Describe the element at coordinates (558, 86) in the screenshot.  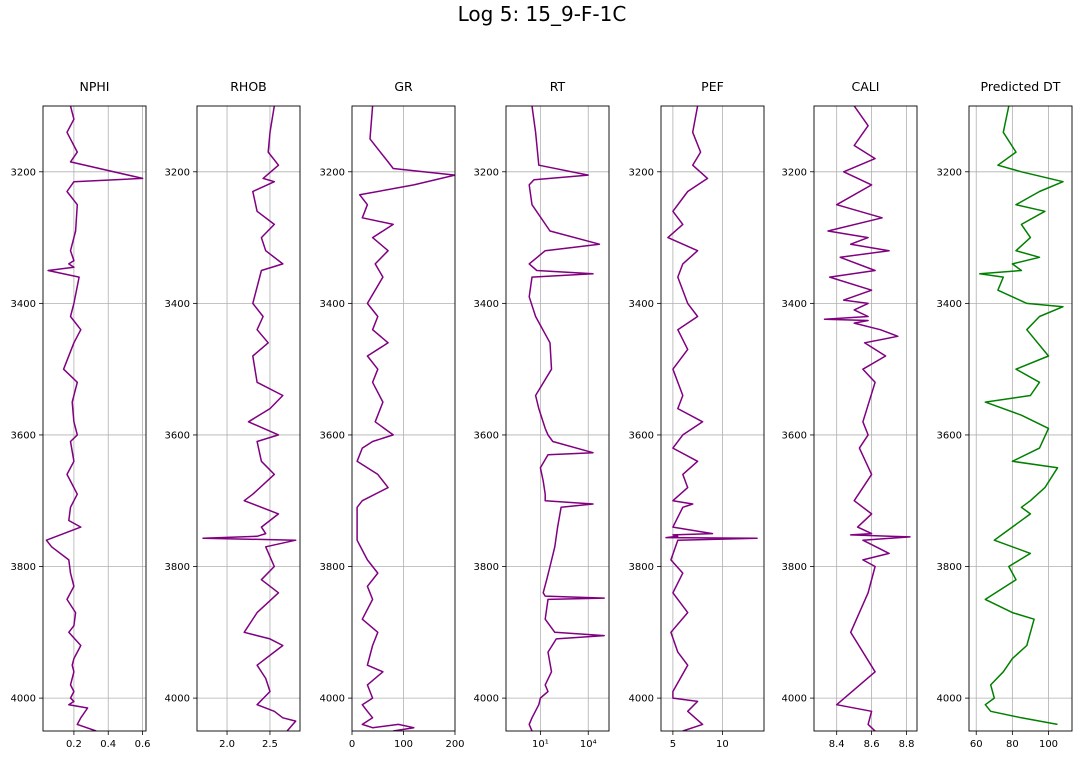
I see `panel-title: RT` at that location.